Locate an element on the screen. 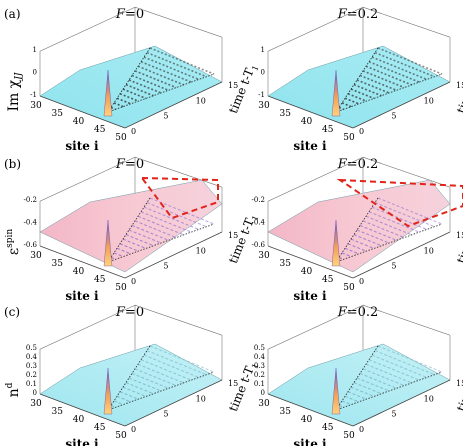 This screenshot has width=463, height=446. envelope-dashed is located at coordinates (399, 203).